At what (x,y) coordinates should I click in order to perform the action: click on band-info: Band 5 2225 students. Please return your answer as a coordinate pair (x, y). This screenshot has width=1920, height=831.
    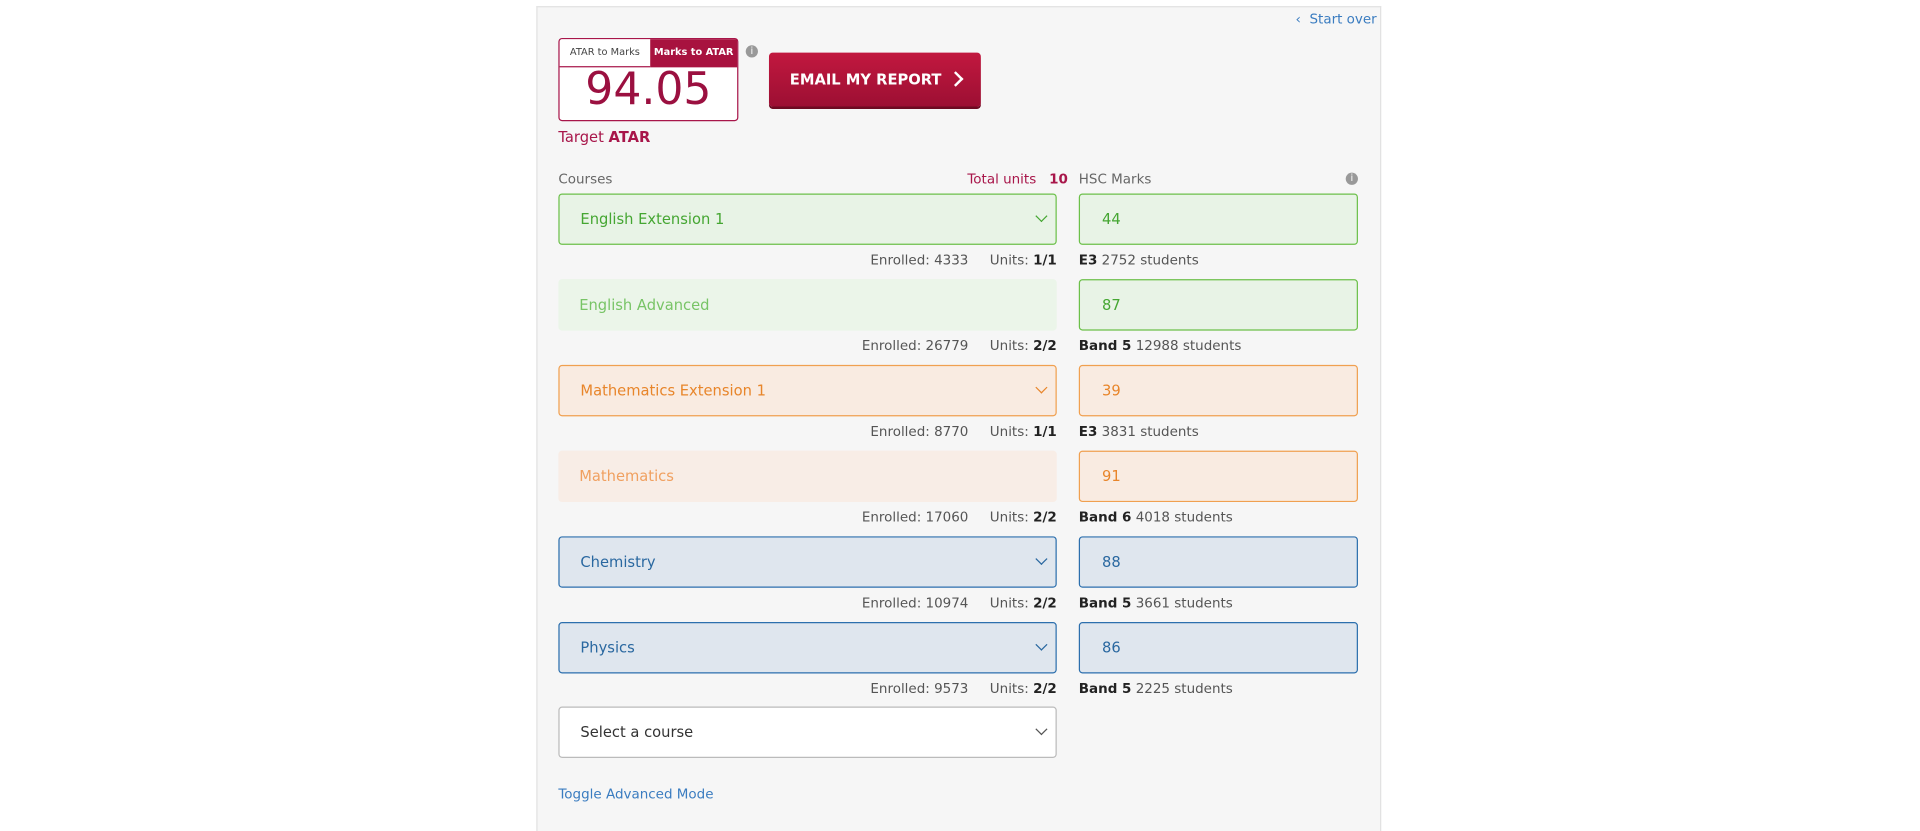
    Looking at the image, I should click on (1156, 689).